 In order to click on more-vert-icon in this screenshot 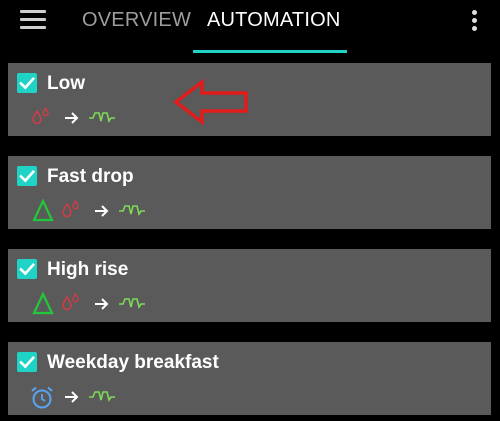, I will do `click(474, 22)`.